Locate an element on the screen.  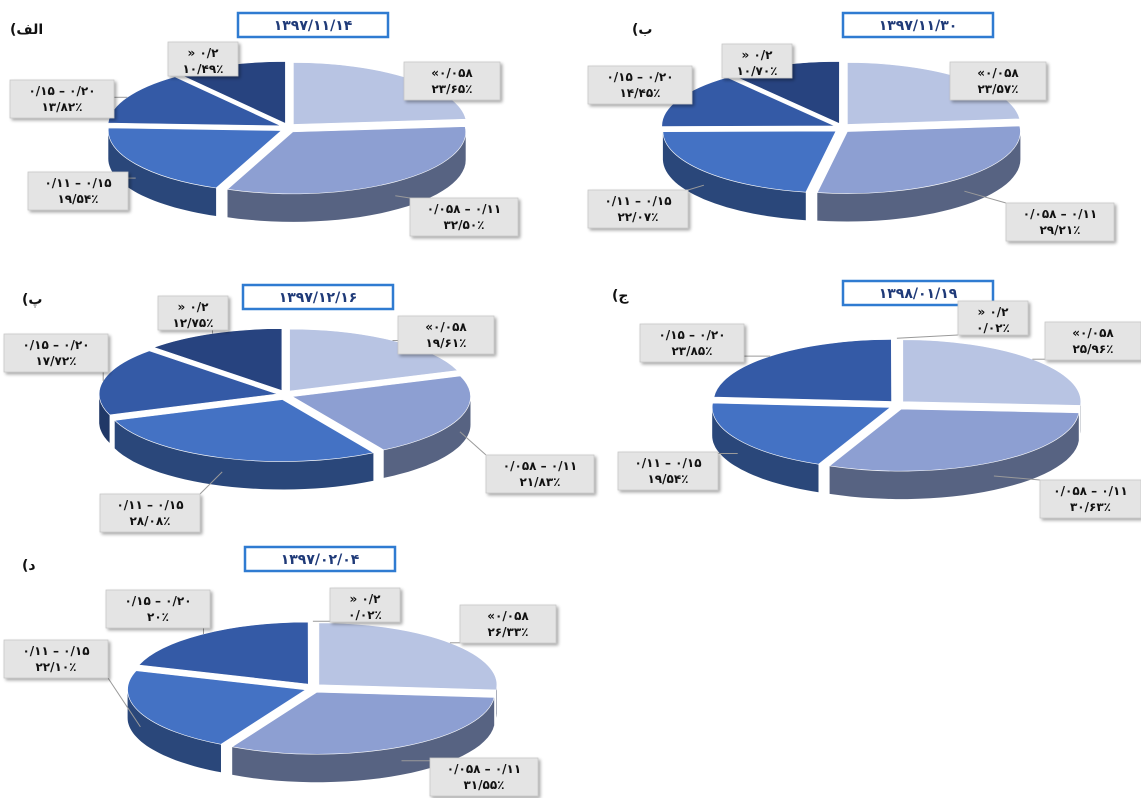
slice-percent-label: ۲۶/۳۳٪ is located at coordinates (507, 632).